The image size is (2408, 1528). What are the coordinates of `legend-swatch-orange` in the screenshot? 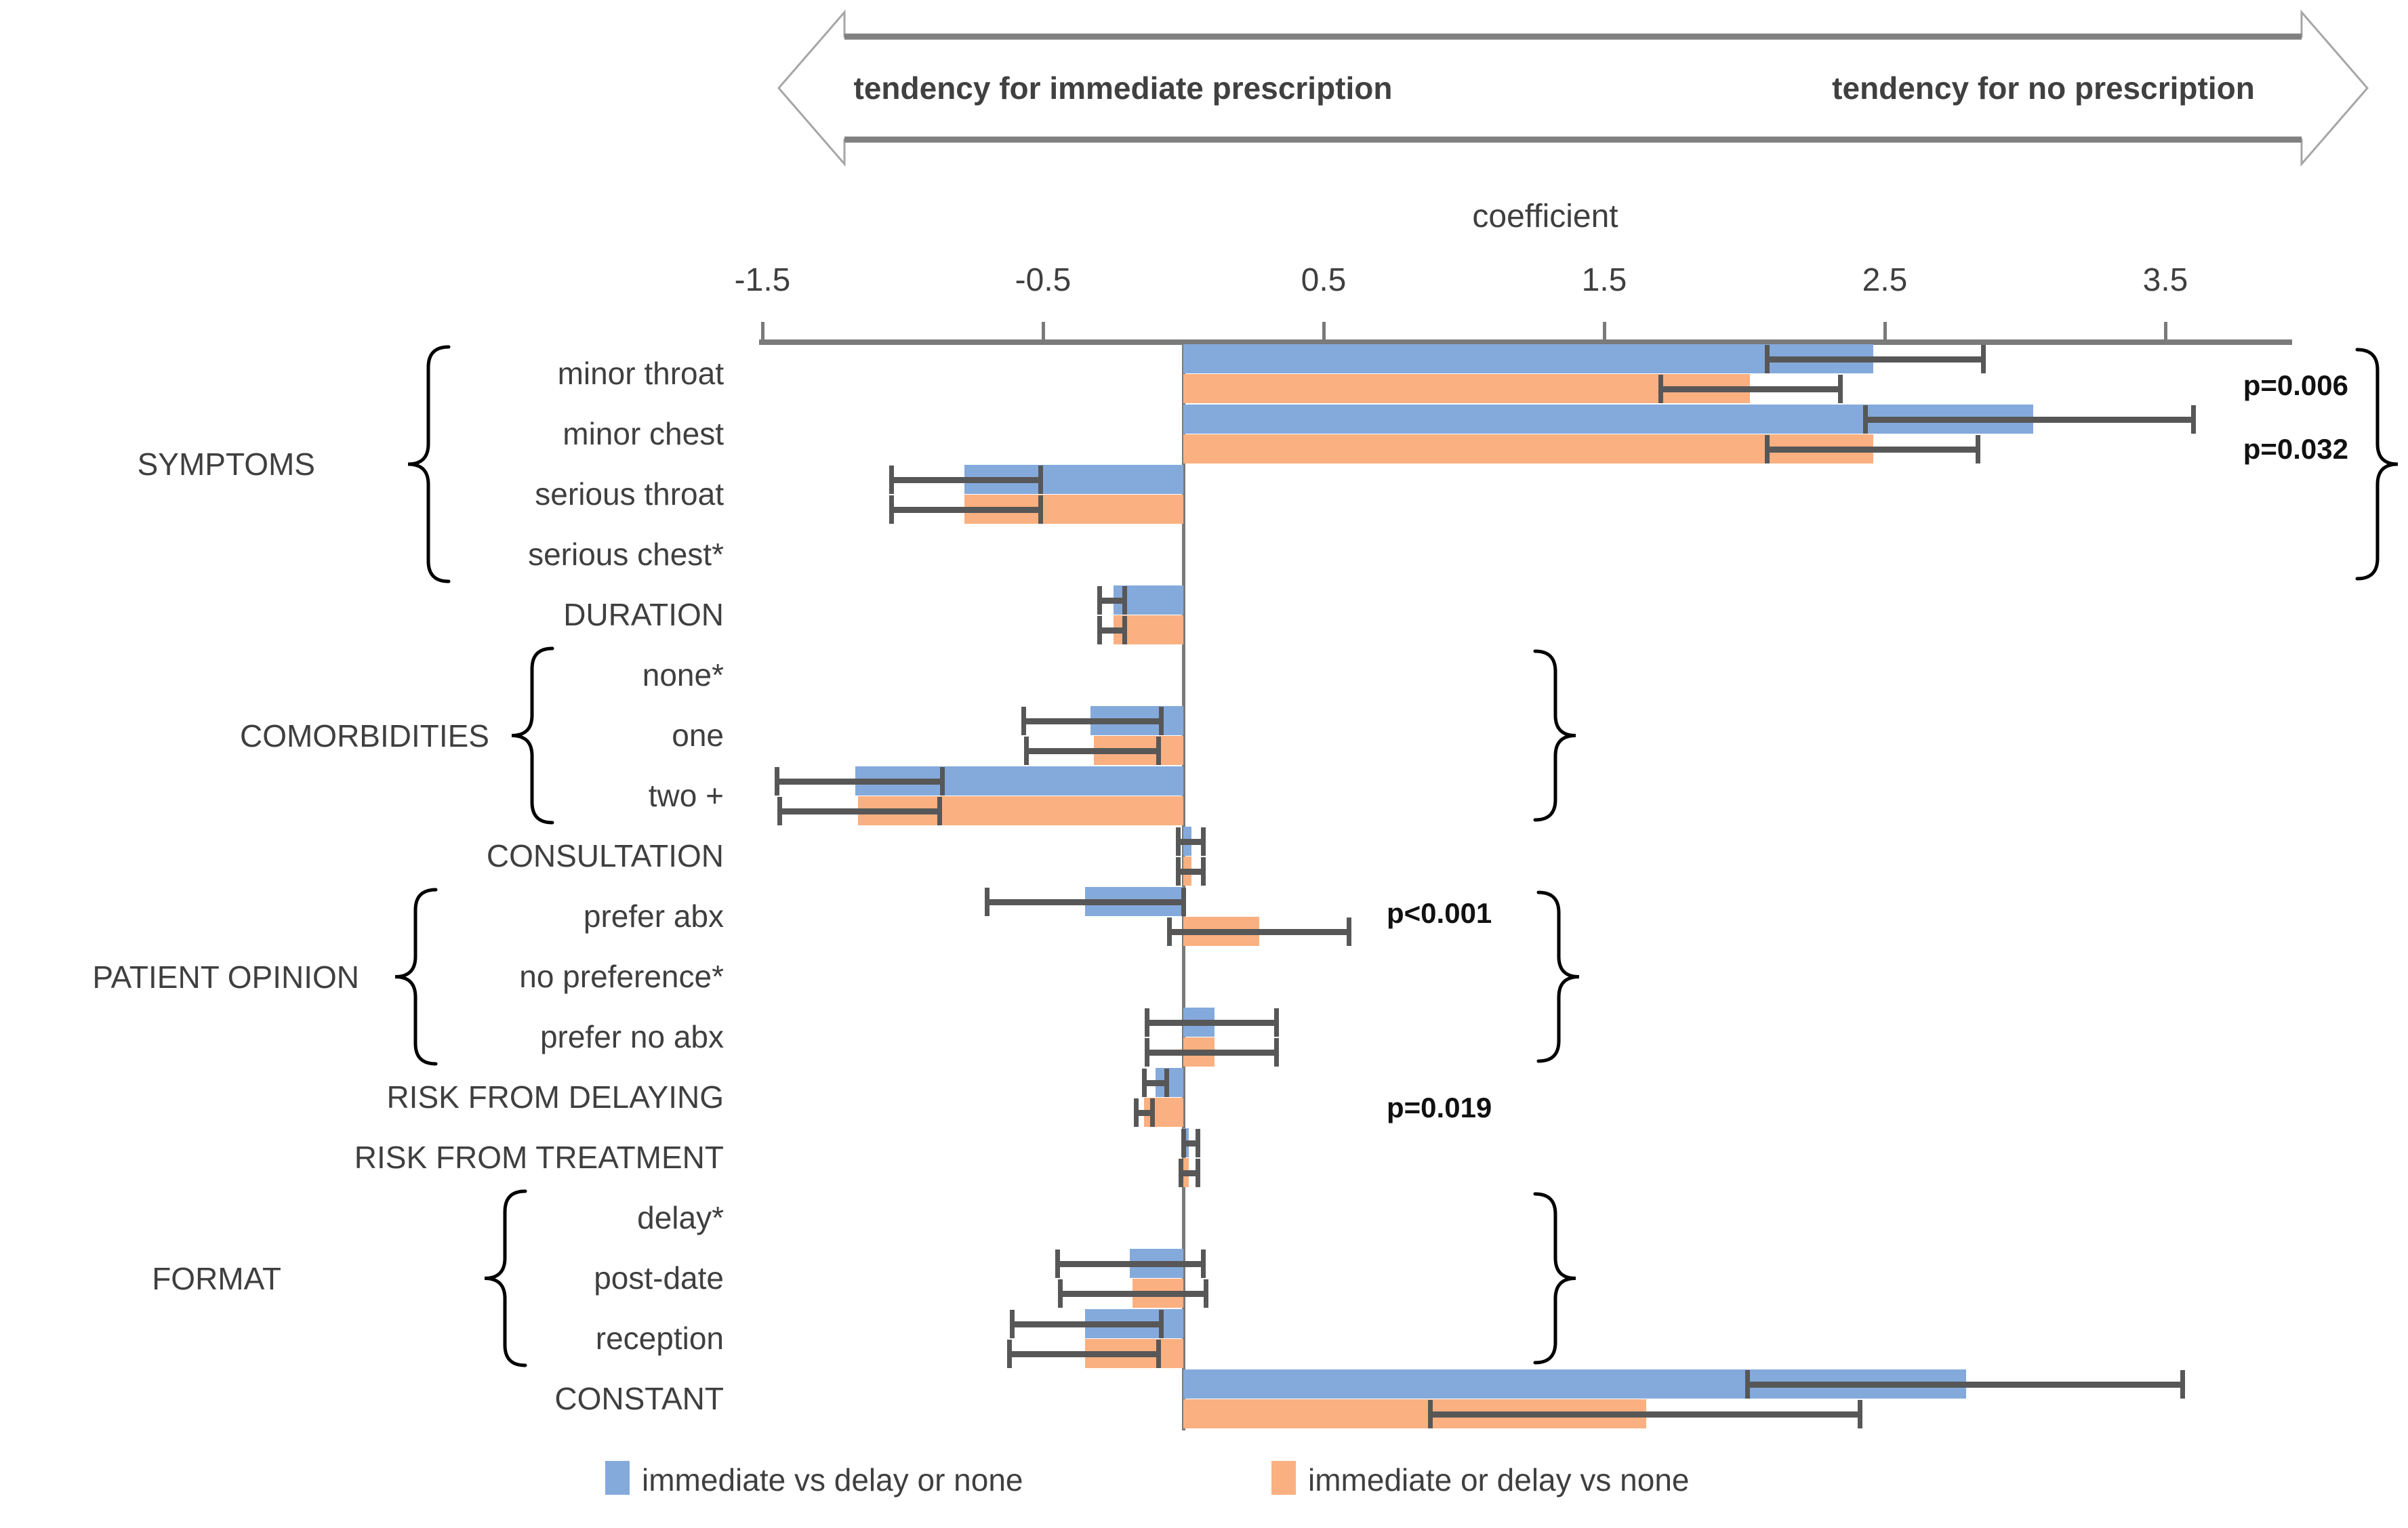 It's located at (1283, 1478).